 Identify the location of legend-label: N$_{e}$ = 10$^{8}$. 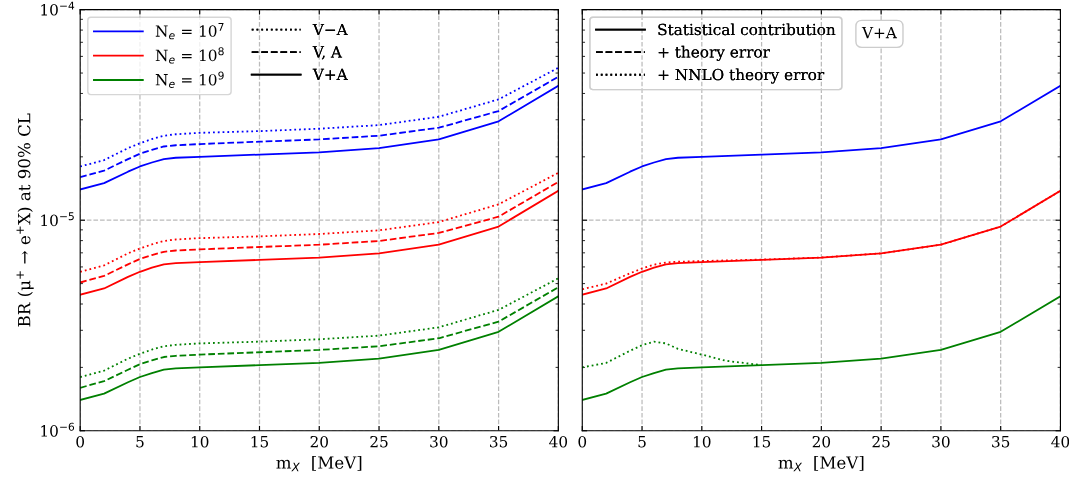
(189, 55).